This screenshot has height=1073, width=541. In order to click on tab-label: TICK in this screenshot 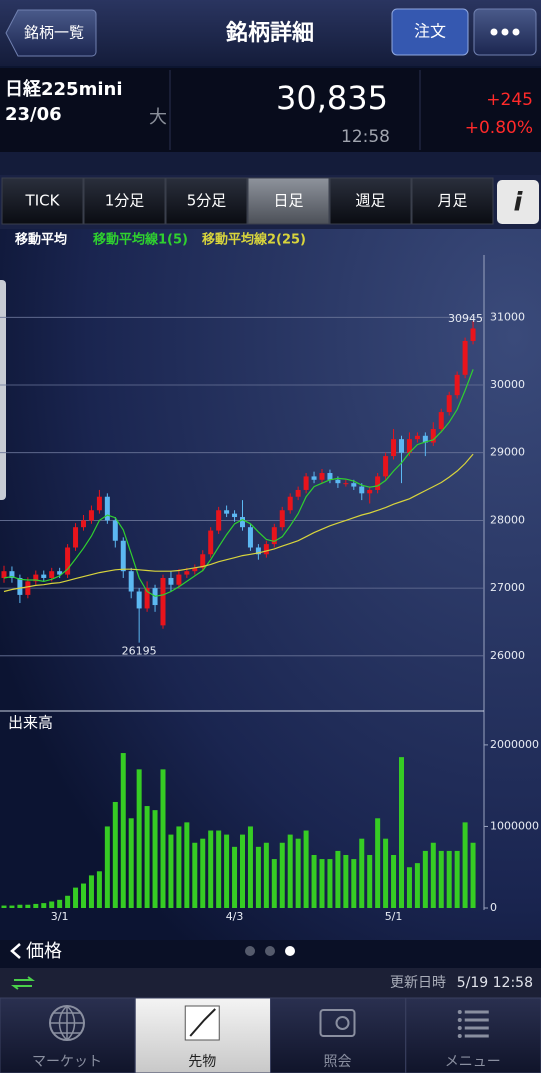, I will do `click(43, 201)`.